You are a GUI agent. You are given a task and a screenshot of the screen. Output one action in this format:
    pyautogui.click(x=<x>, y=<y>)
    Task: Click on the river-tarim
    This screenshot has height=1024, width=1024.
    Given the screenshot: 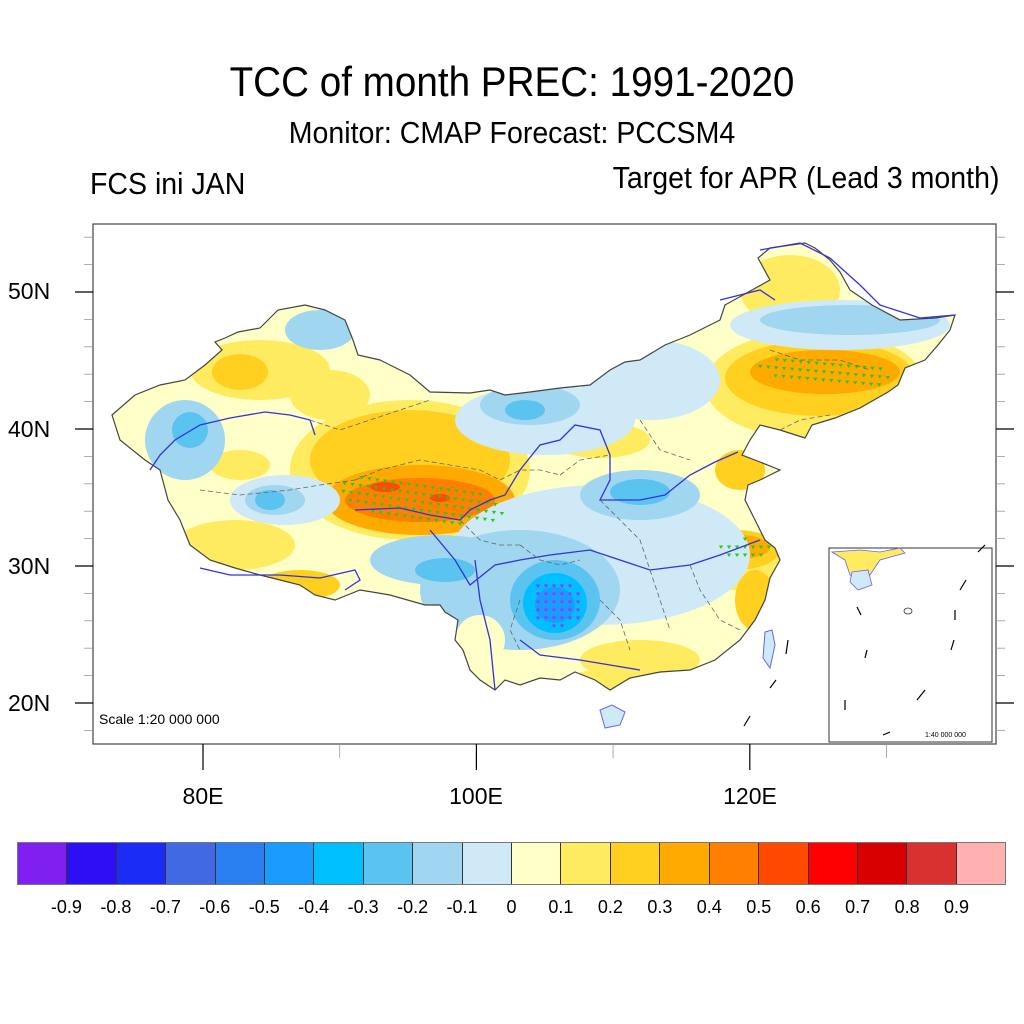 What is the action you would take?
    pyautogui.click(x=232, y=441)
    